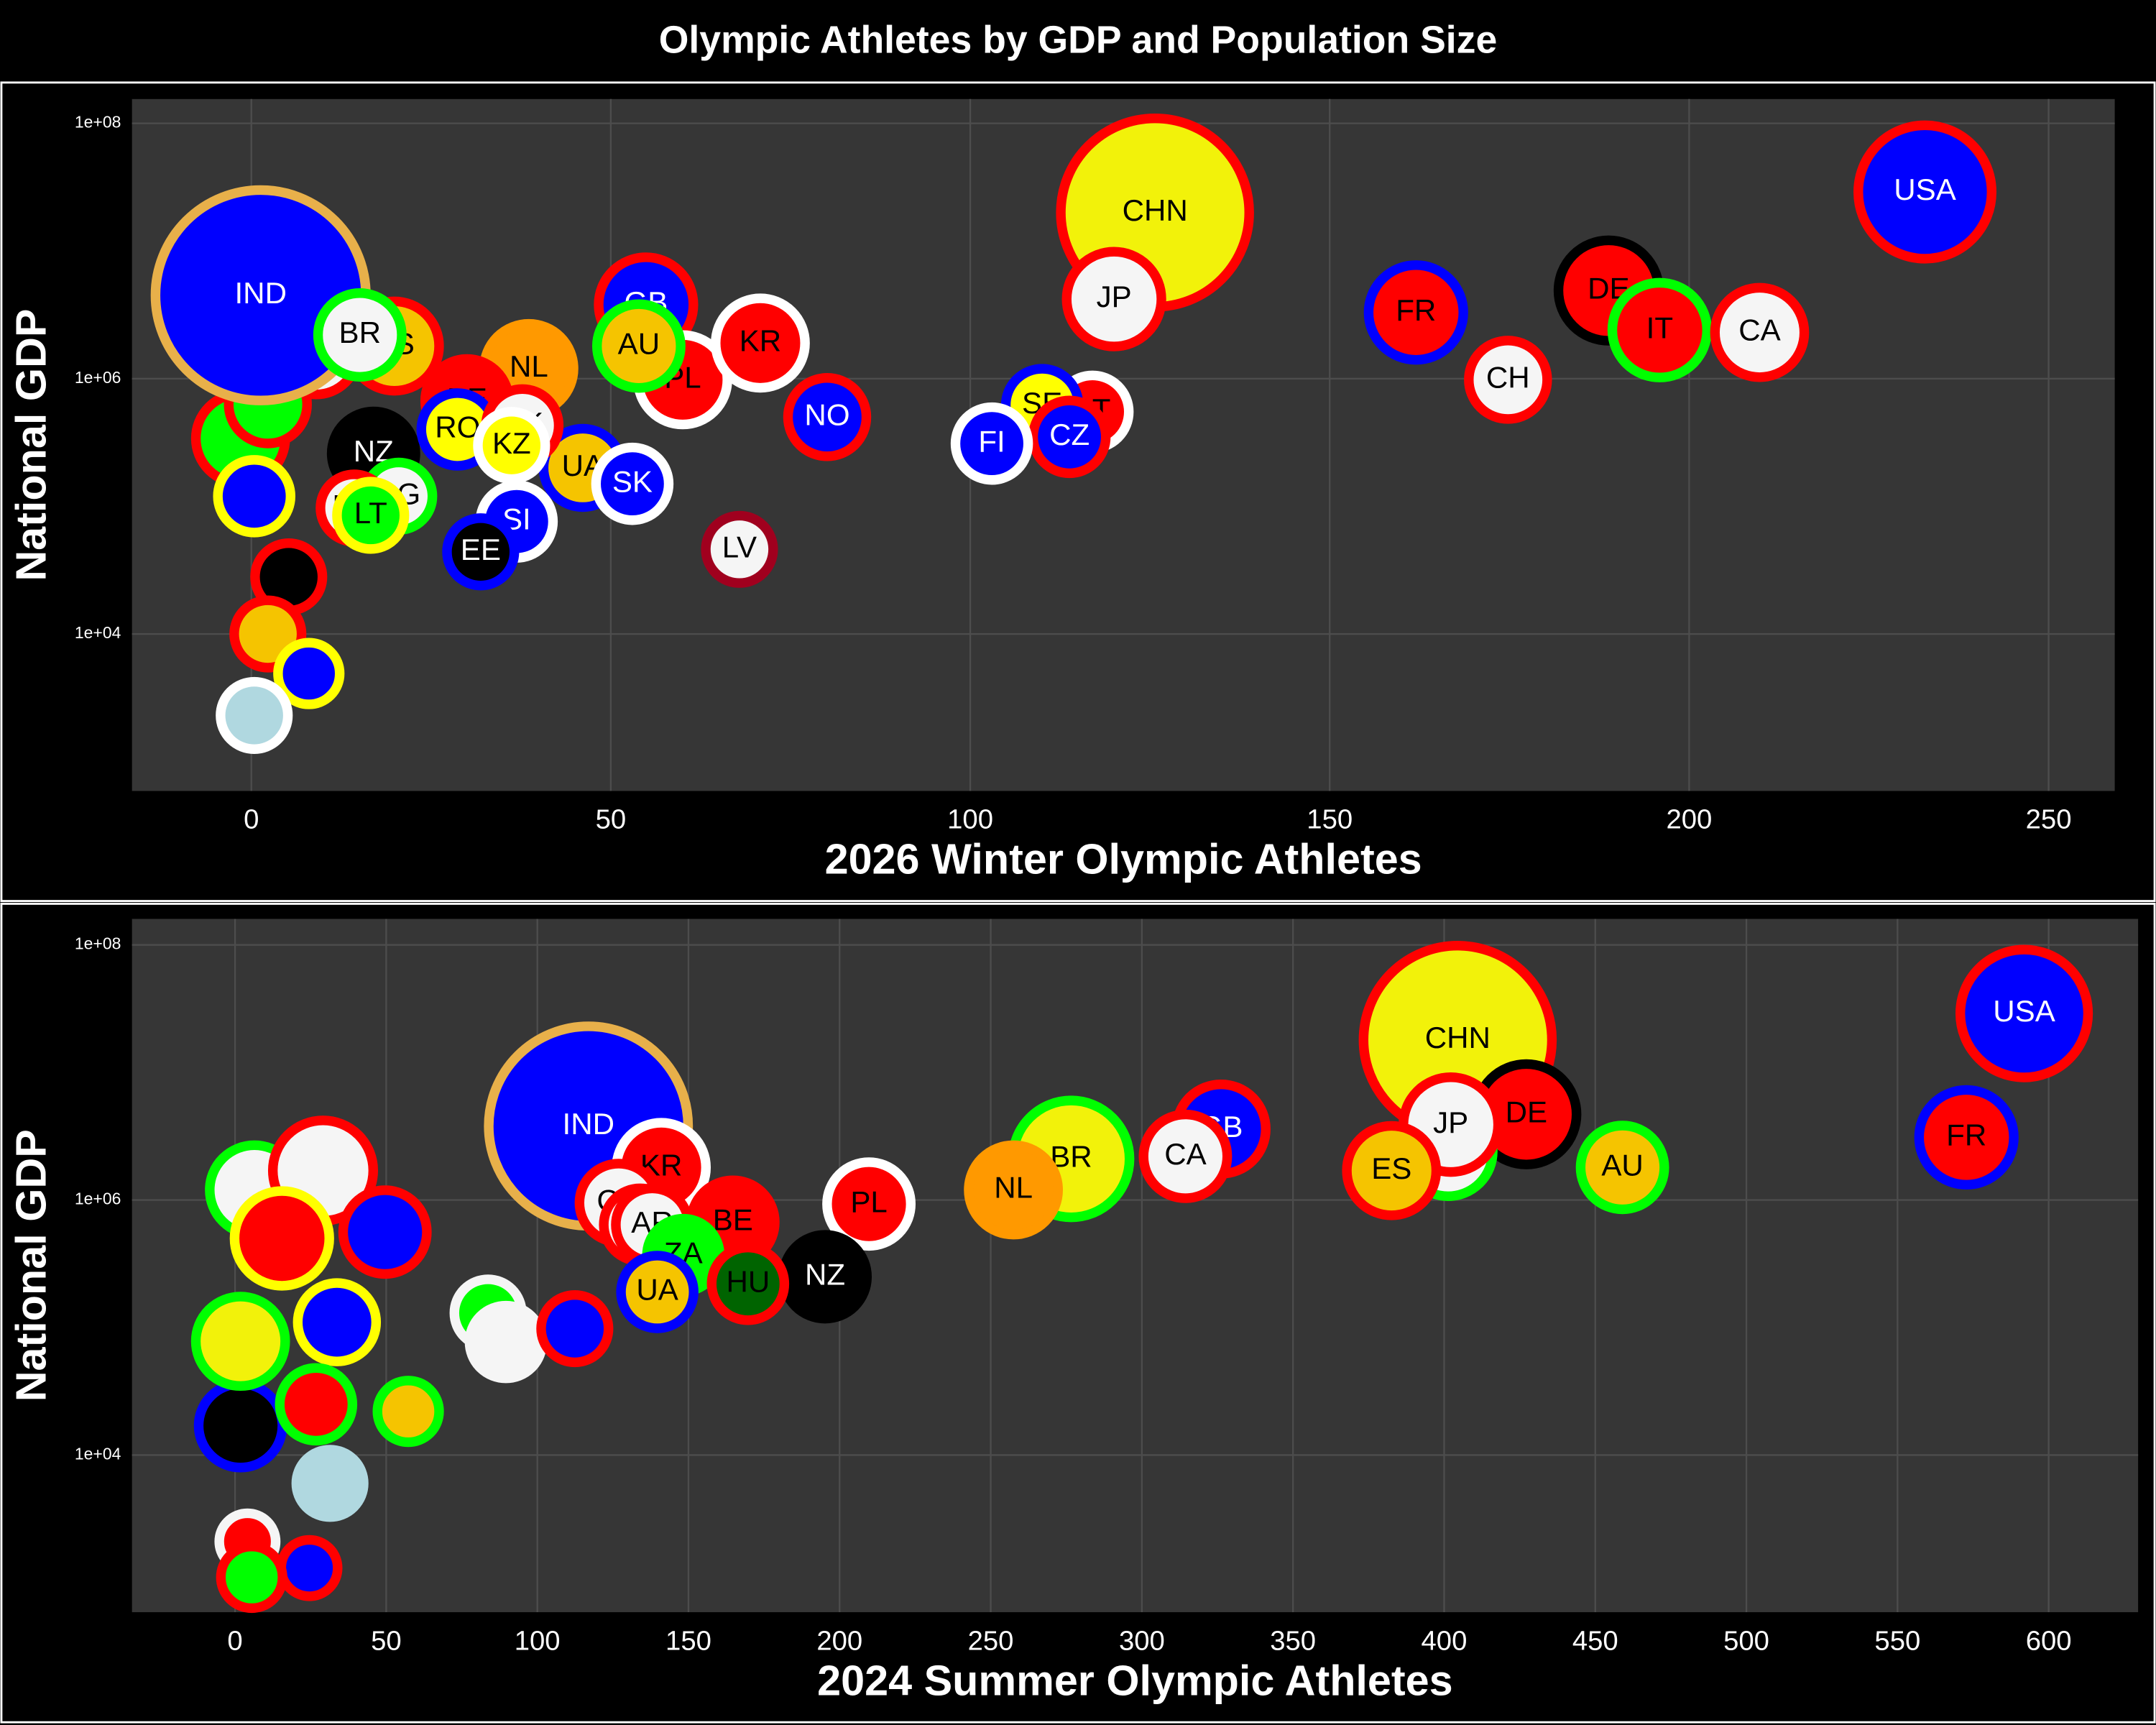 The image size is (2156, 1725). Describe the element at coordinates (1123, 859) in the screenshot. I see `x-axis-title: 2026 Winter Olympic Athletes` at that location.